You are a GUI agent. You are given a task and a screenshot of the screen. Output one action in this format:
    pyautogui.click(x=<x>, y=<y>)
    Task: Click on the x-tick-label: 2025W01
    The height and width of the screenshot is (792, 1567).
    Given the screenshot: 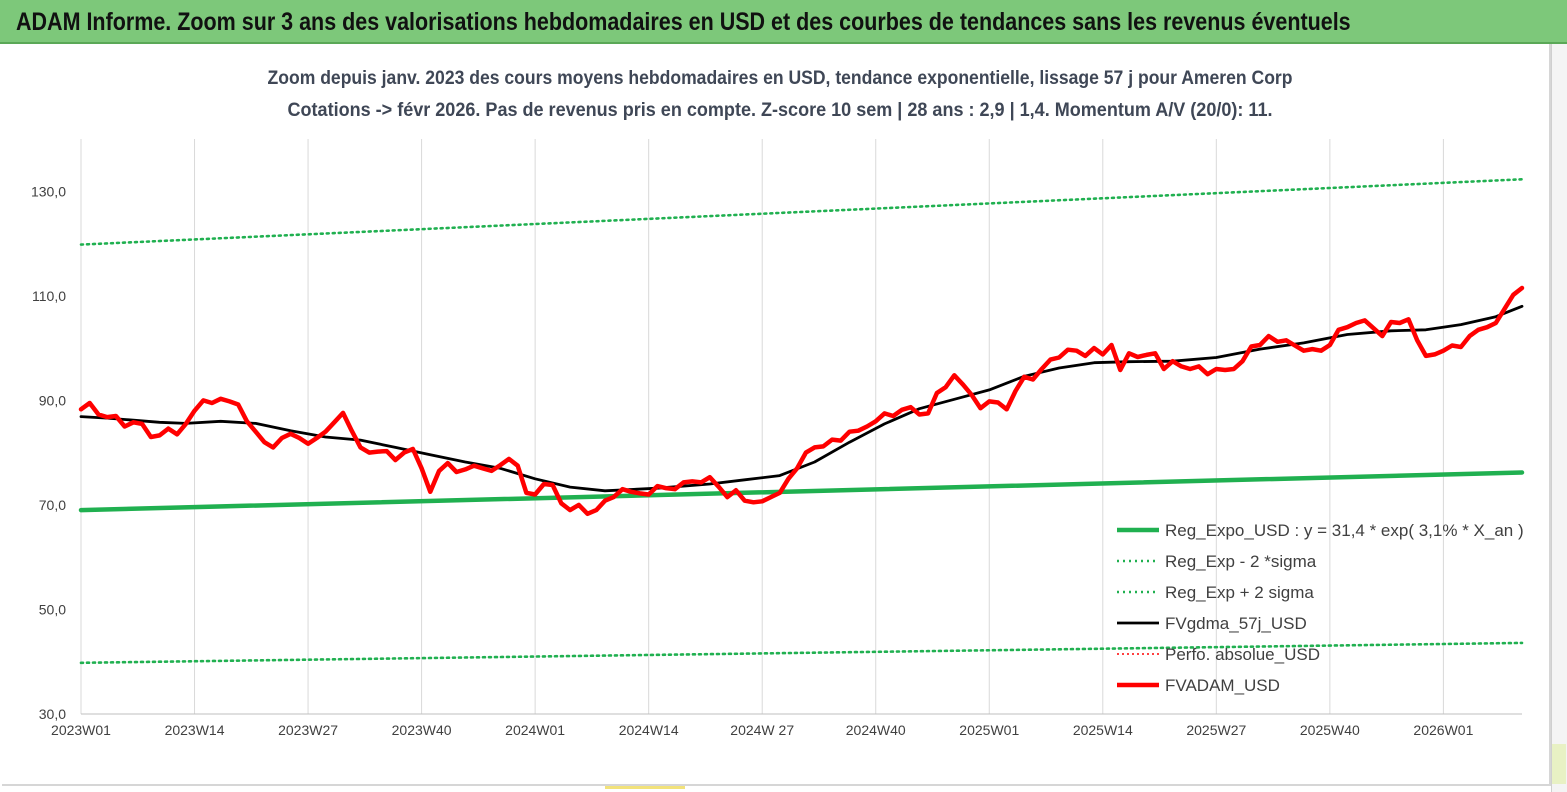 What is the action you would take?
    pyautogui.click(x=989, y=730)
    